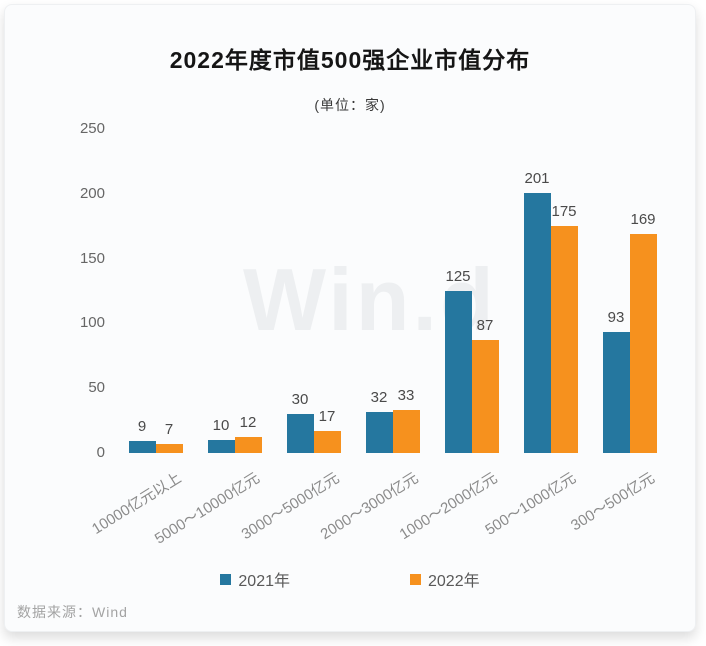 The width and height of the screenshot is (706, 646). Describe the element at coordinates (92, 128) in the screenshot. I see `y-axis-tick-label: 250` at that location.